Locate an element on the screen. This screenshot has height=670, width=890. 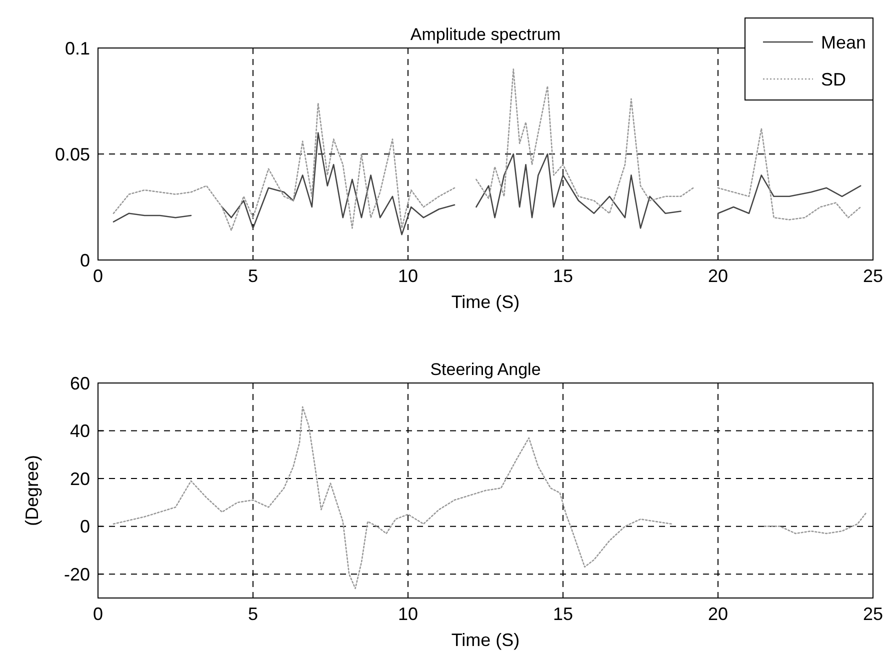
chart-title: Amplitude spectrum is located at coordinates (485, 34).